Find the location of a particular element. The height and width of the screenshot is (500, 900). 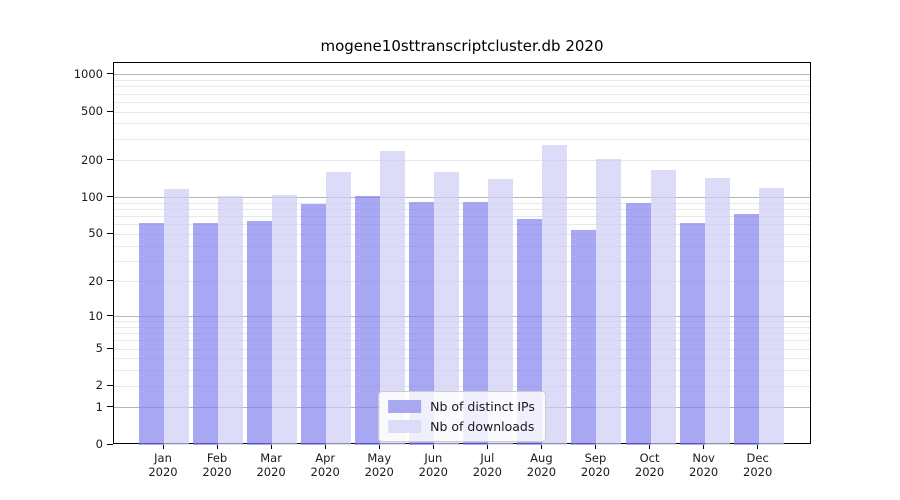

legend-label-distinct-ips: Nb of distinct IPs is located at coordinates (482, 406).